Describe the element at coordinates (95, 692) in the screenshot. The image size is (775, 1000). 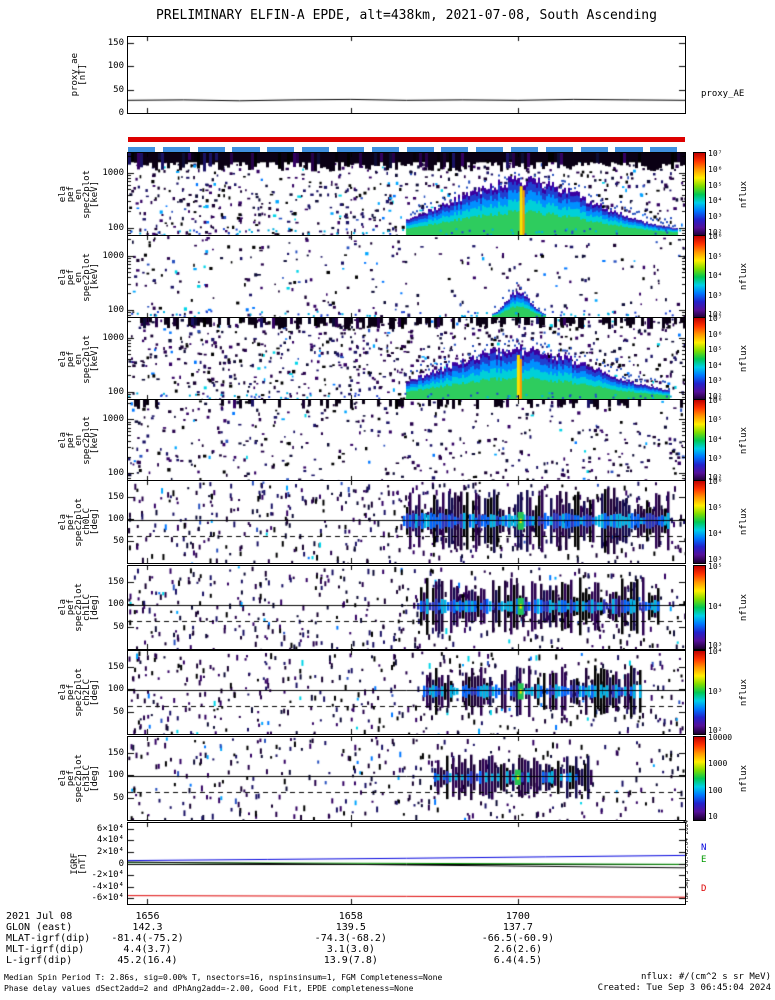
I see `panel-spec_ch2lc-ylabel-word: [deg]` at that location.